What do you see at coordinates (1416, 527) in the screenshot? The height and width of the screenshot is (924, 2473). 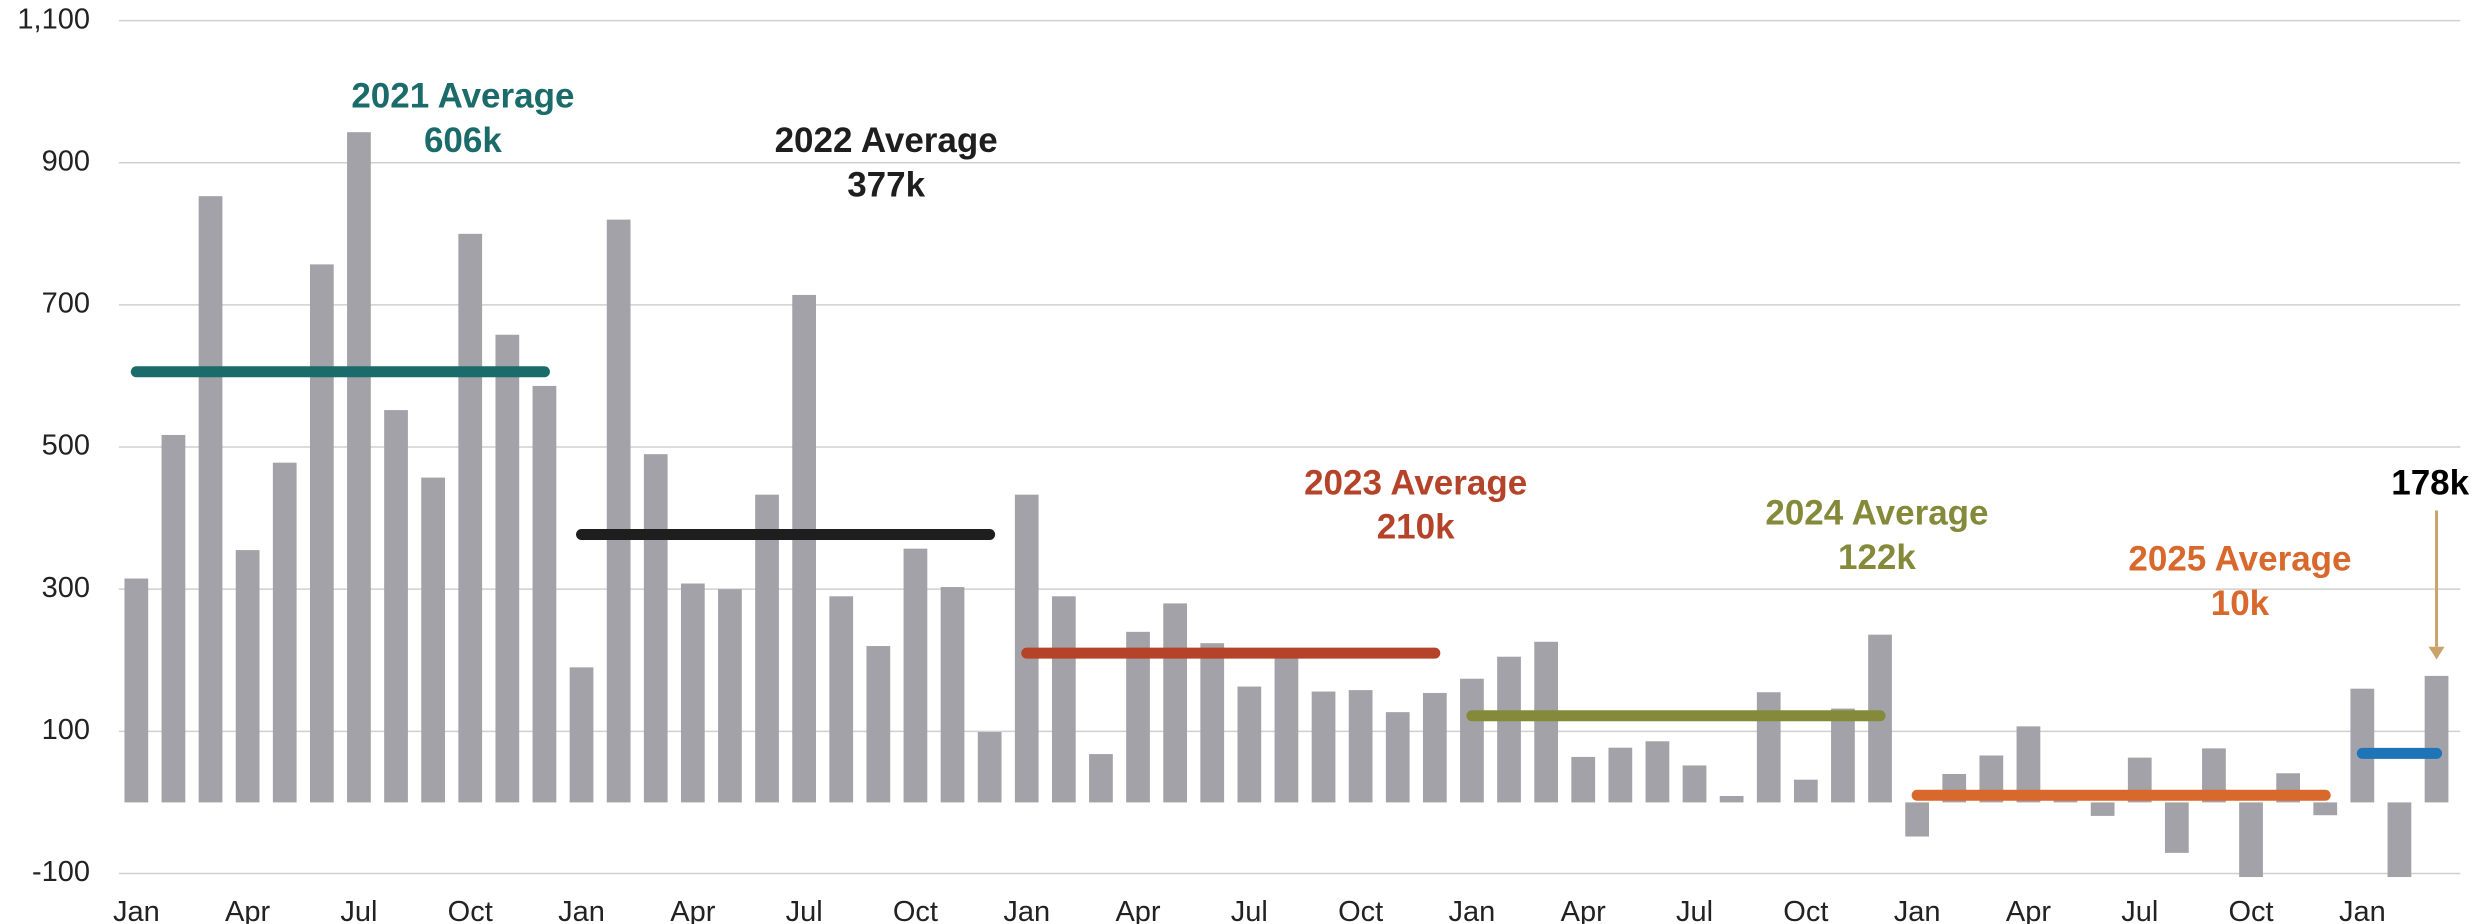 I see `average-value-label: 210k` at bounding box center [1416, 527].